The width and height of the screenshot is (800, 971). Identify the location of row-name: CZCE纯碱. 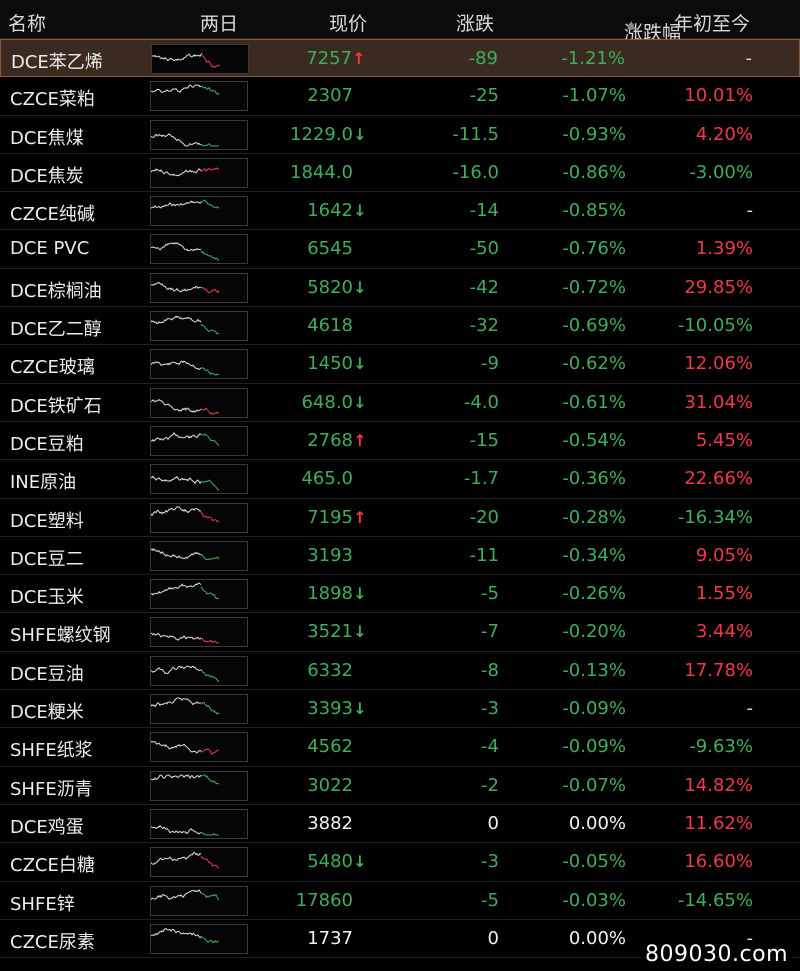
(52, 215).